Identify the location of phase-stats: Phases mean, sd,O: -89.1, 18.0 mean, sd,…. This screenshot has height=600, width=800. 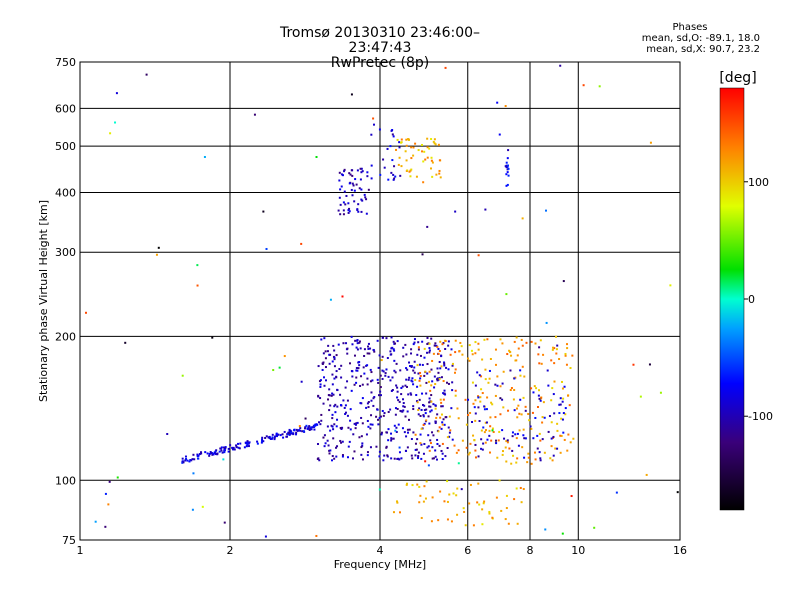
(675, 38).